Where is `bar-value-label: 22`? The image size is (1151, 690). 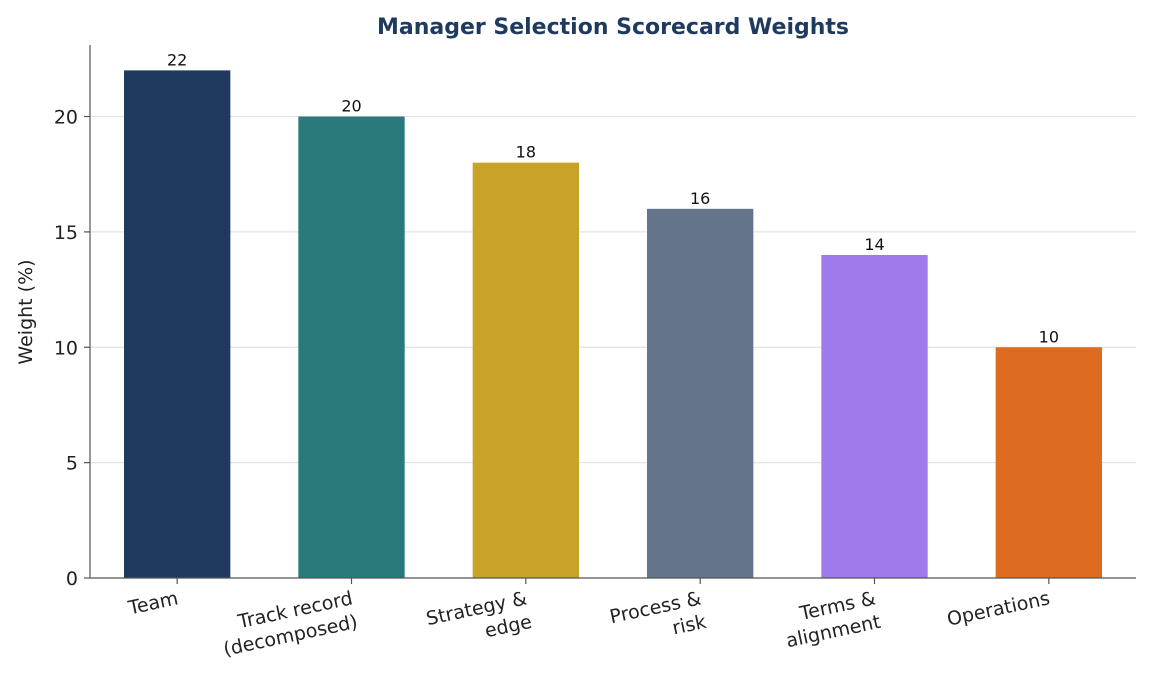
bar-value-label: 22 is located at coordinates (177, 59).